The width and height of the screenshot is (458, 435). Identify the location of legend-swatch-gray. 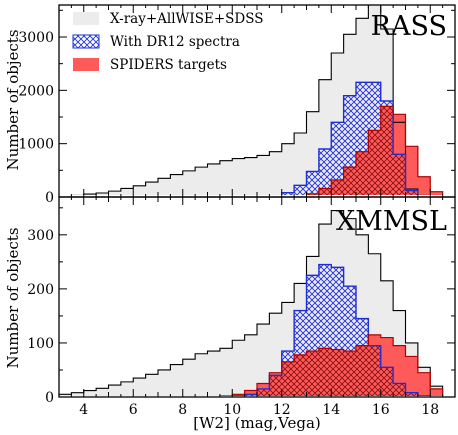
(86, 18).